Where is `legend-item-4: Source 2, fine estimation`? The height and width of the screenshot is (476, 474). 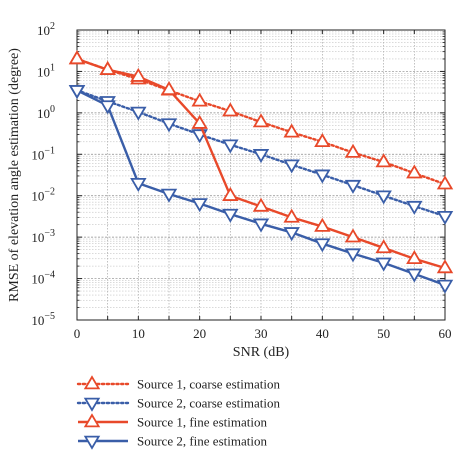 legend-item-4: Source 2, fine estimation is located at coordinates (172, 442).